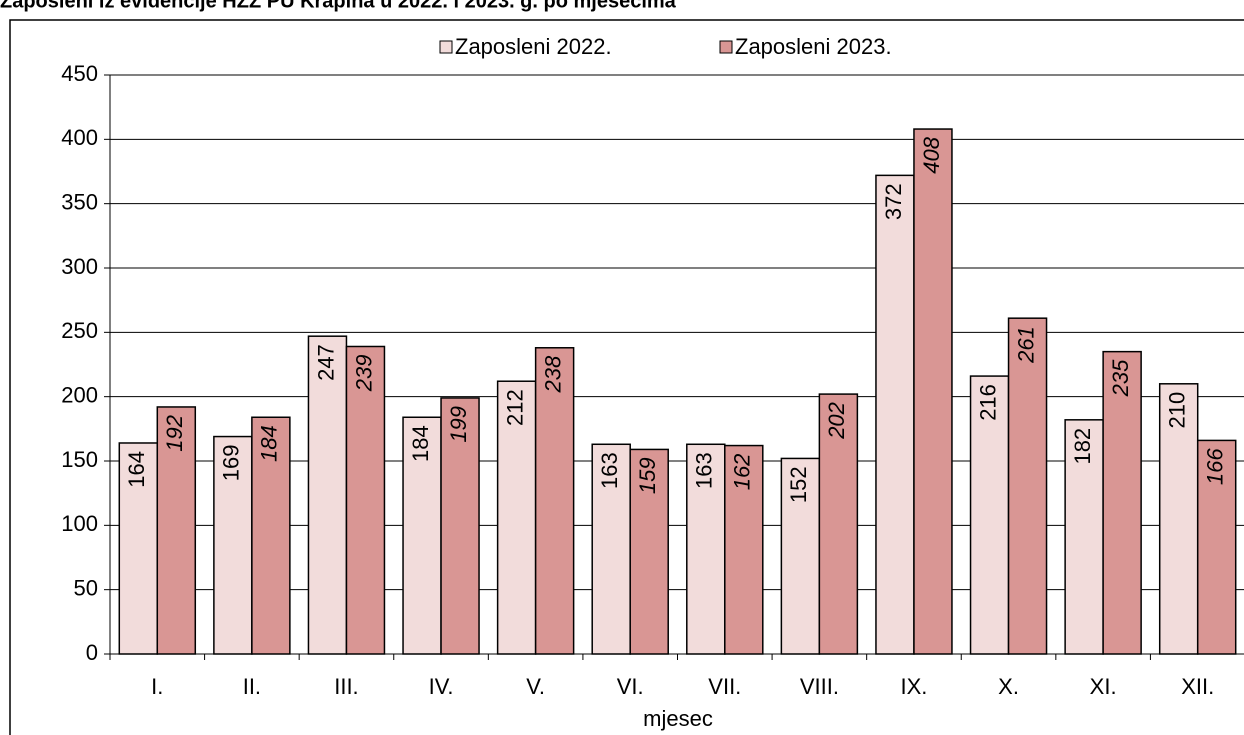 The image size is (1244, 735). Describe the element at coordinates (836, 421) in the screenshot. I see `data-label: 202` at that location.